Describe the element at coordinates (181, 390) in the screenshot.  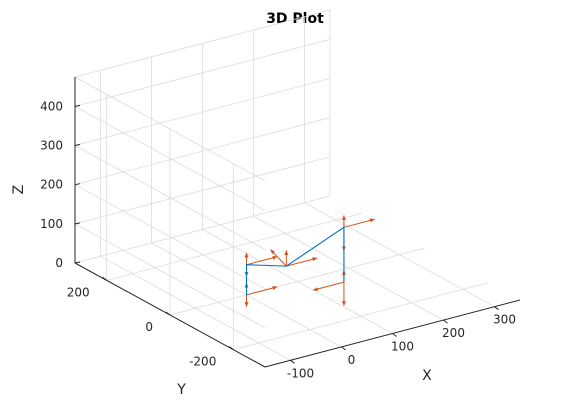
I see `y-axis-label: Y` at that location.